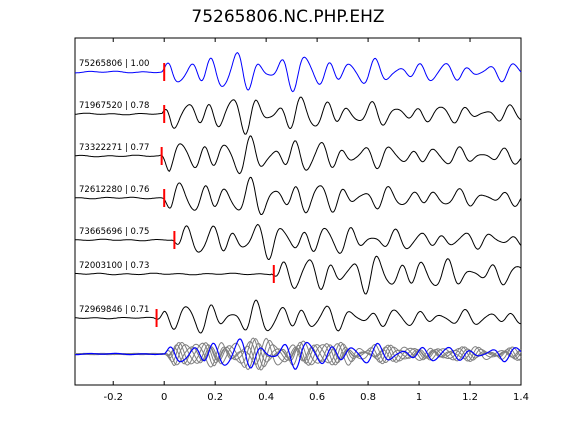 This screenshot has width=576, height=436. Describe the element at coordinates (114, 106) in the screenshot. I see `trace-label: 71967520 | 0.78` at that location.